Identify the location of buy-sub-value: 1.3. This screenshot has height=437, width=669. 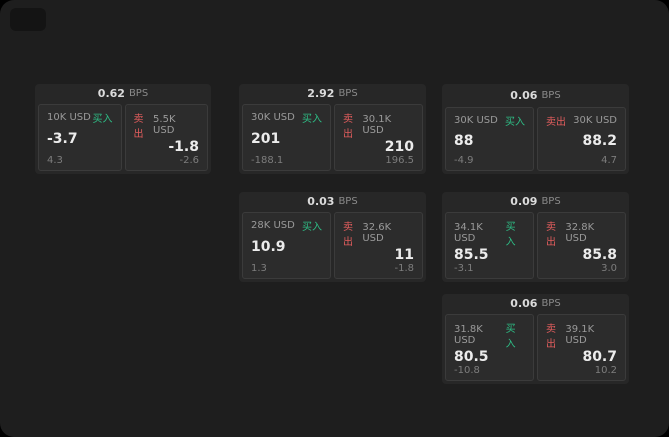
(259, 268).